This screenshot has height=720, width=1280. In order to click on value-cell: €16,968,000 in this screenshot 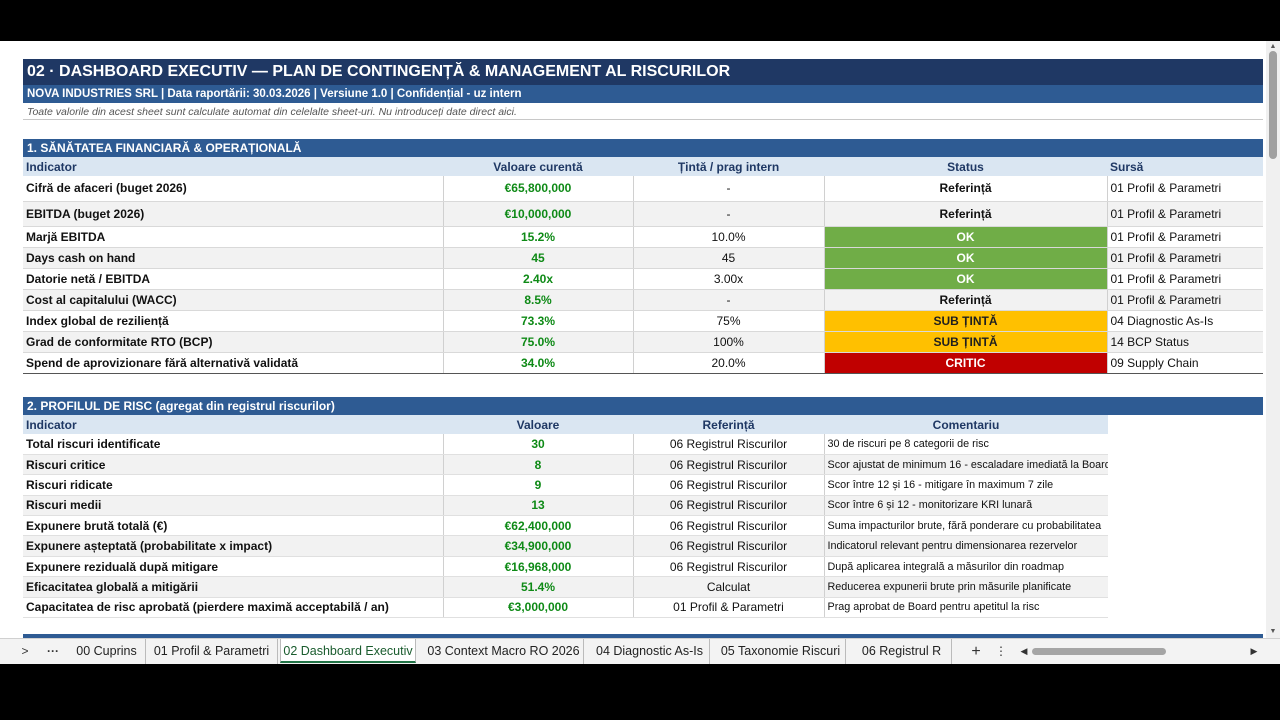, I will do `click(537, 567)`.